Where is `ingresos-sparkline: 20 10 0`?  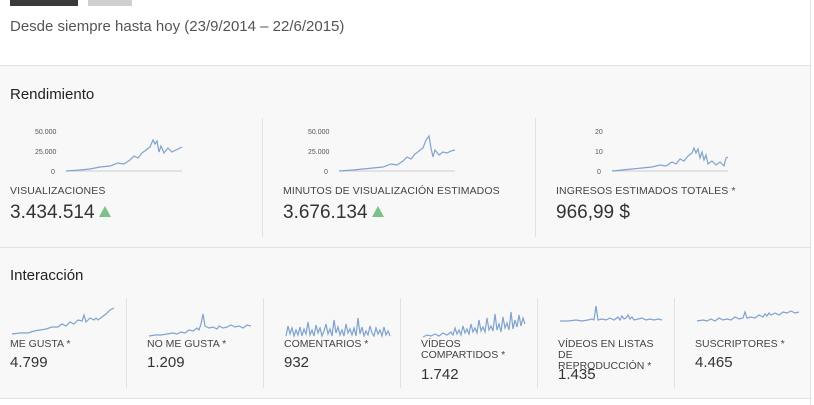 ingresos-sparkline: 20 10 0 is located at coordinates (662, 152).